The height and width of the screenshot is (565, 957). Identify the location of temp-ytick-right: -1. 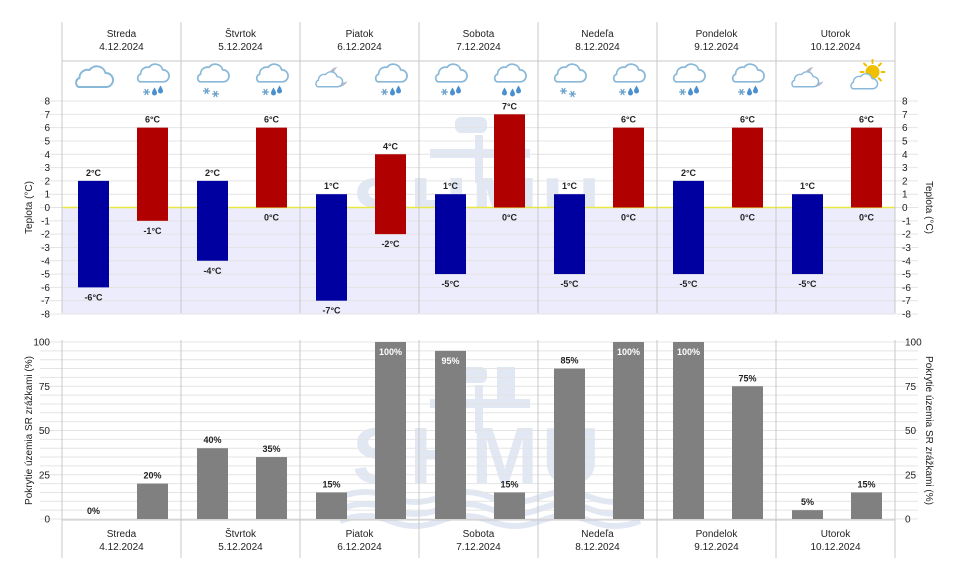
(906, 221).